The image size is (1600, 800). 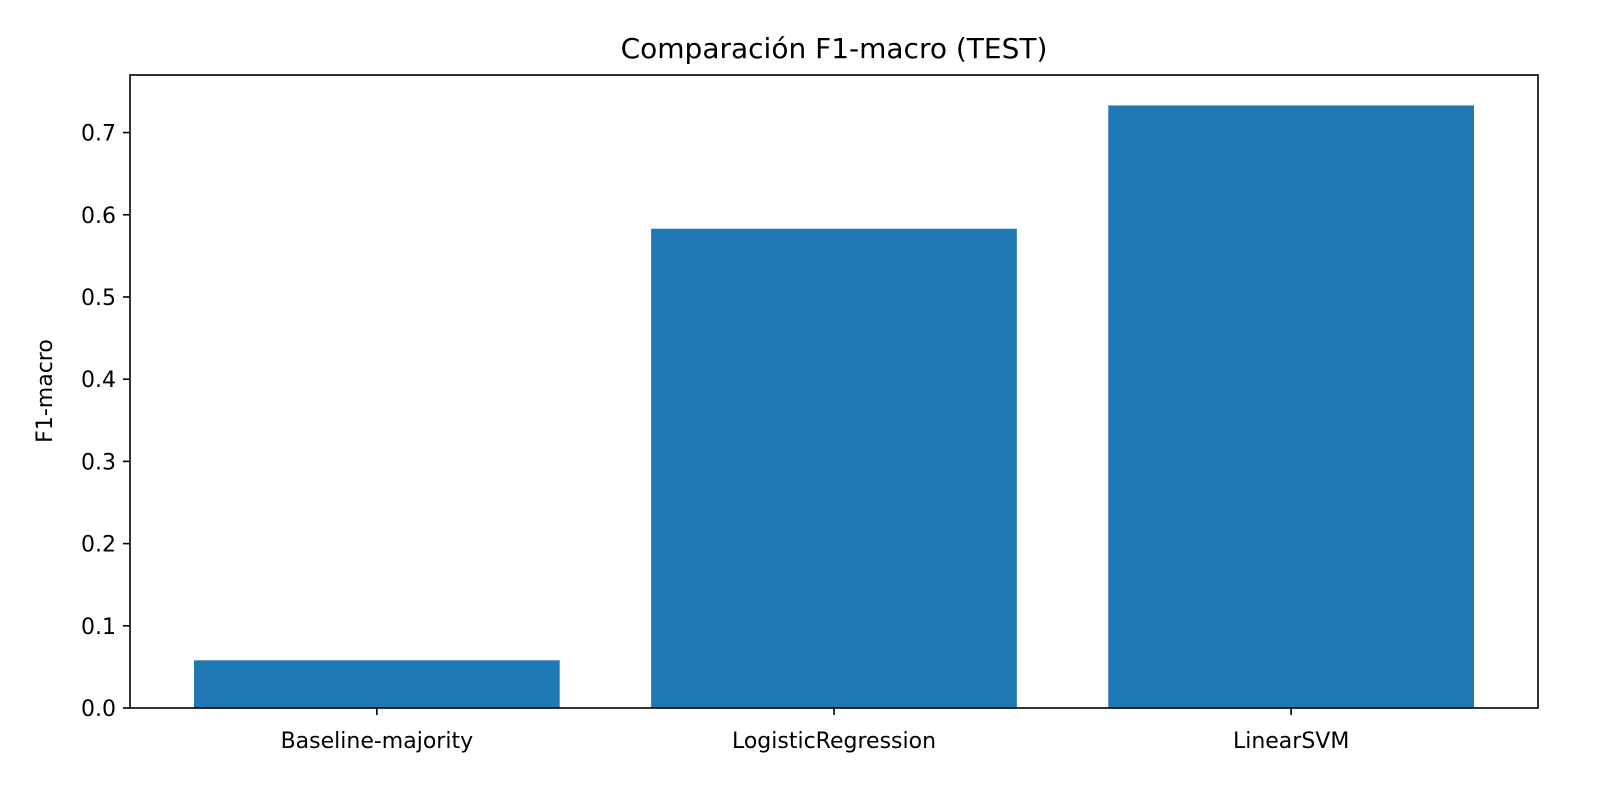 I want to click on x-tick-label: LogisticRegression, so click(x=834, y=741).